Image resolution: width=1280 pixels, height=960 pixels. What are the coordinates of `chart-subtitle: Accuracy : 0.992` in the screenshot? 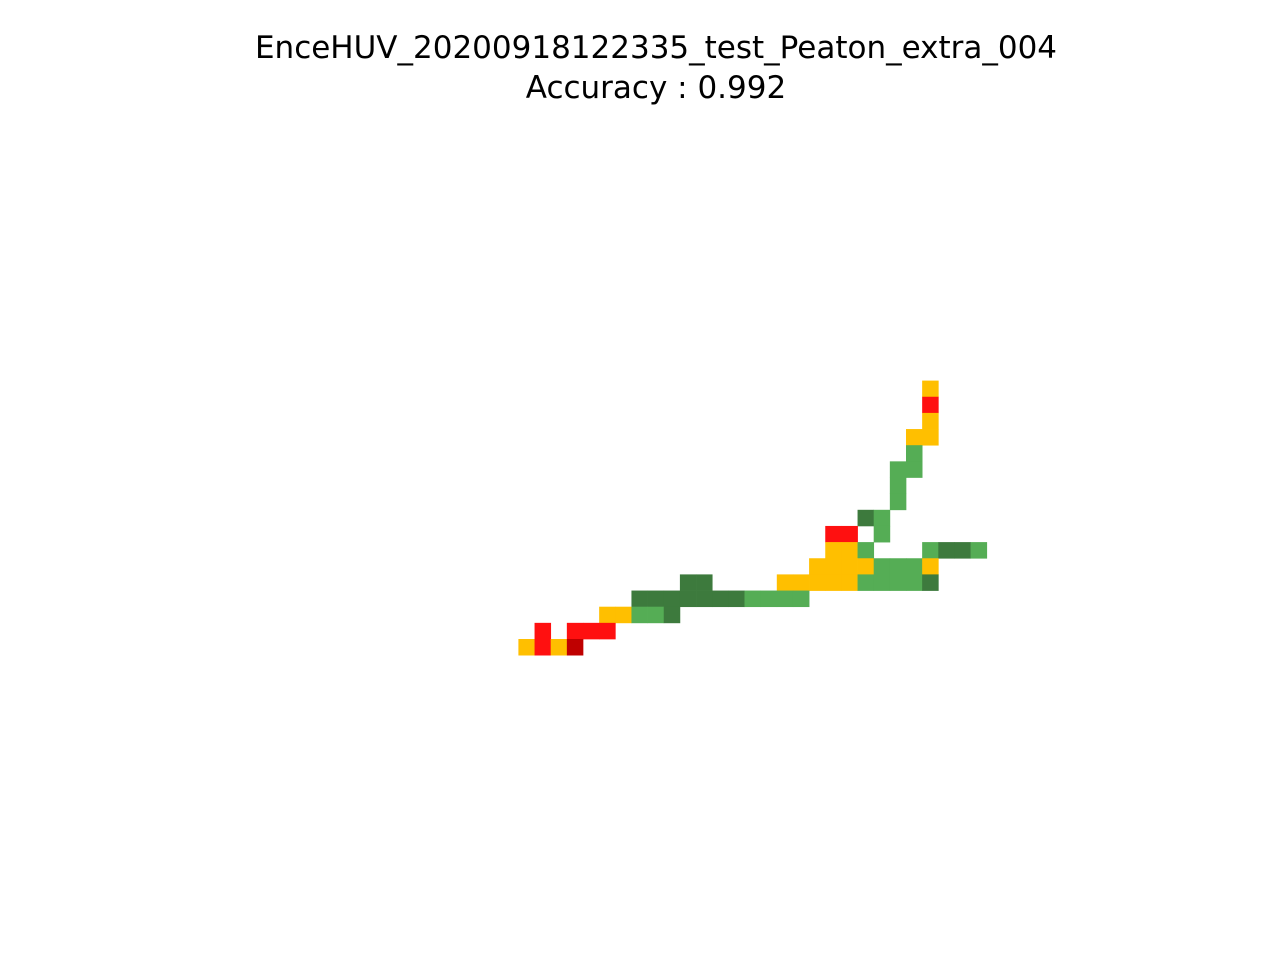 It's located at (656, 88).